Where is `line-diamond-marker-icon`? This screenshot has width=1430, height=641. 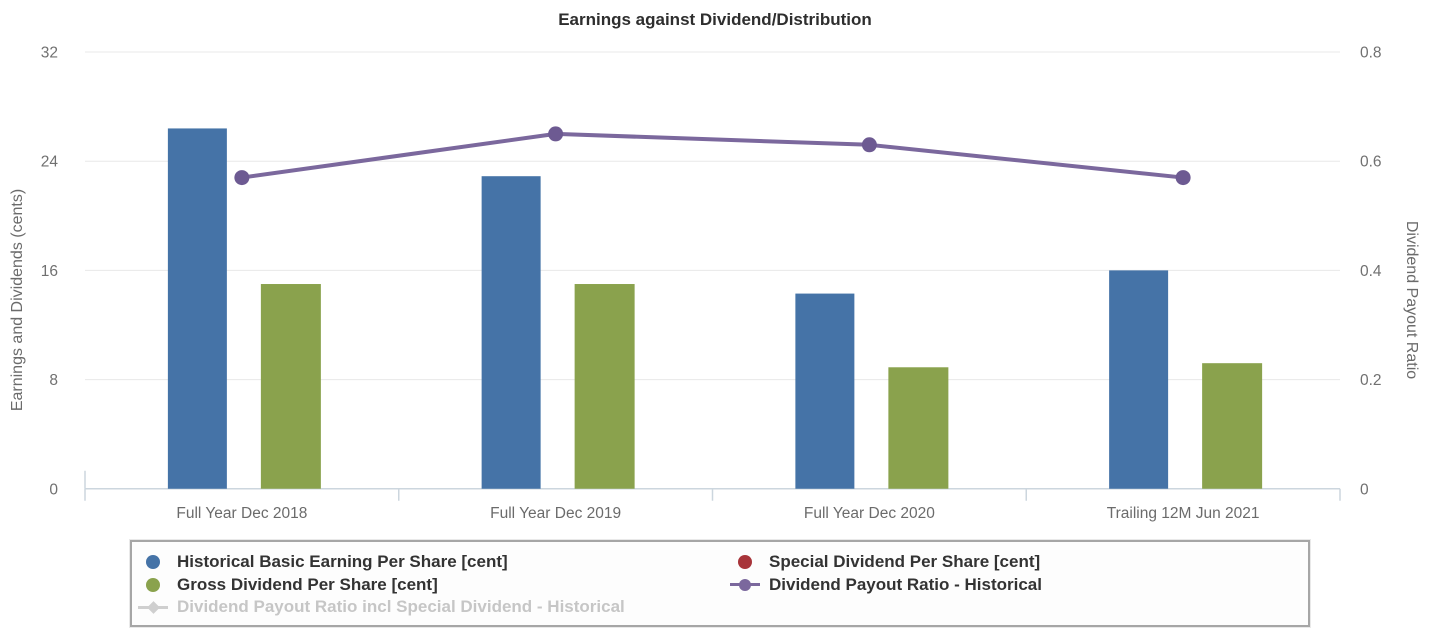 line-diamond-marker-icon is located at coordinates (153, 607).